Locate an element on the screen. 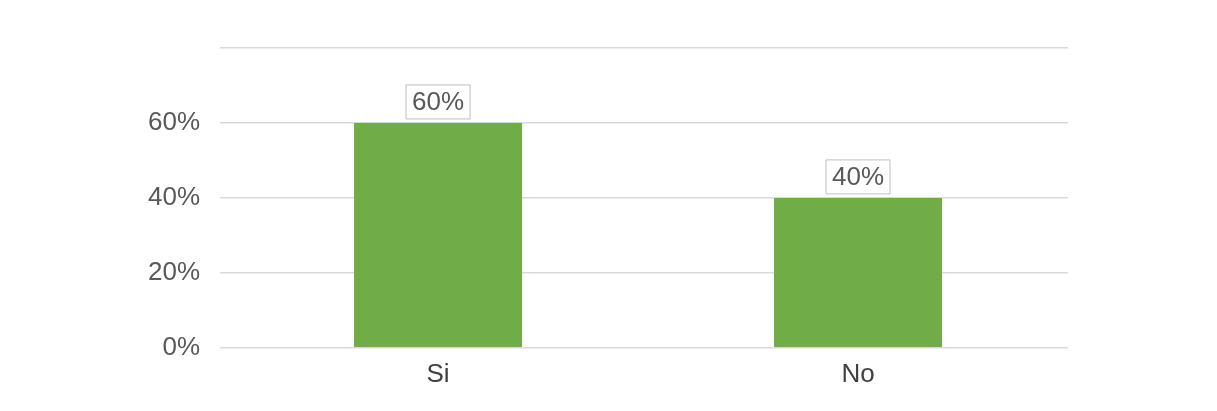 Image resolution: width=1217 pixels, height=411 pixels. data-label: 40% is located at coordinates (858, 176).